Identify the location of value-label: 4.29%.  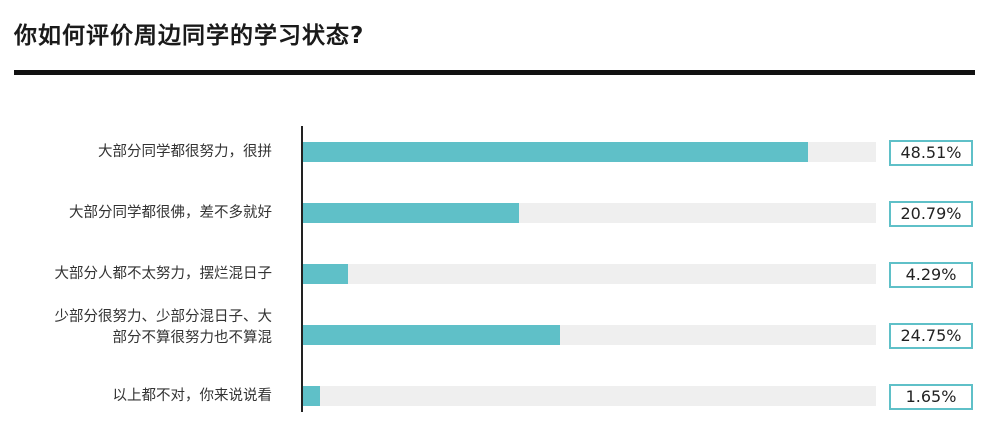
(931, 275).